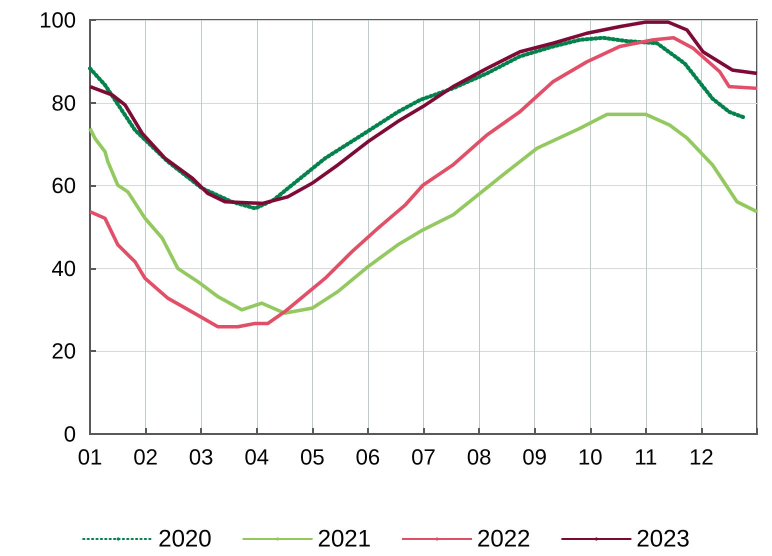 This screenshot has width=772, height=556. What do you see at coordinates (344, 539) in the screenshot?
I see `legend-label: 2021` at bounding box center [344, 539].